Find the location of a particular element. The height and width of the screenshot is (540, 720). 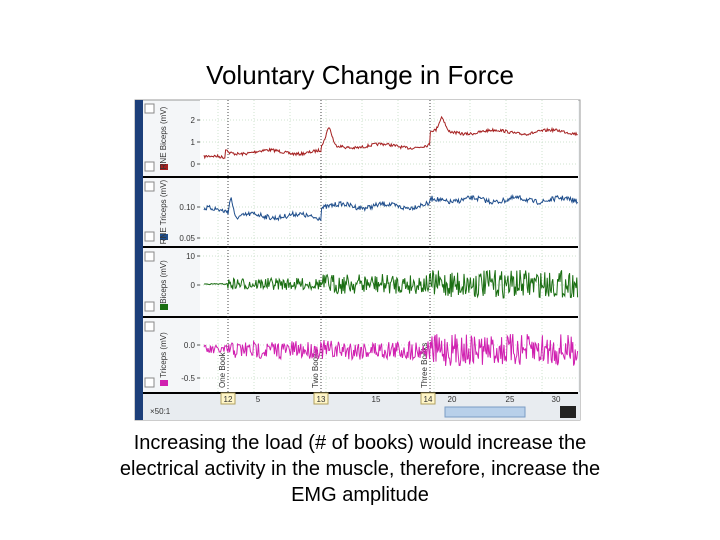

x-tick-label: 13 is located at coordinates (321, 399).